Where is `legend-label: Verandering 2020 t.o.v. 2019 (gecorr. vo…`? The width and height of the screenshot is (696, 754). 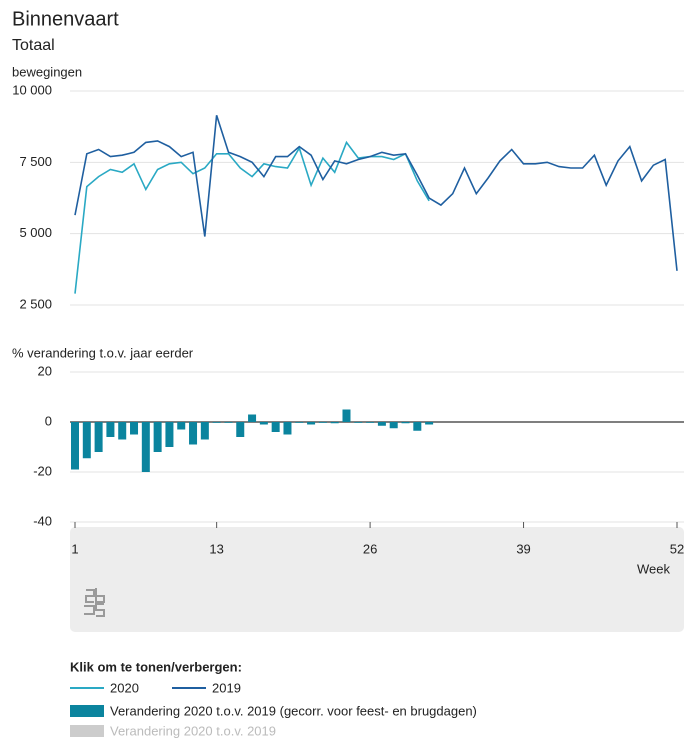 legend-label: Verandering 2020 t.o.v. 2019 (gecorr. vo… is located at coordinates (293, 710).